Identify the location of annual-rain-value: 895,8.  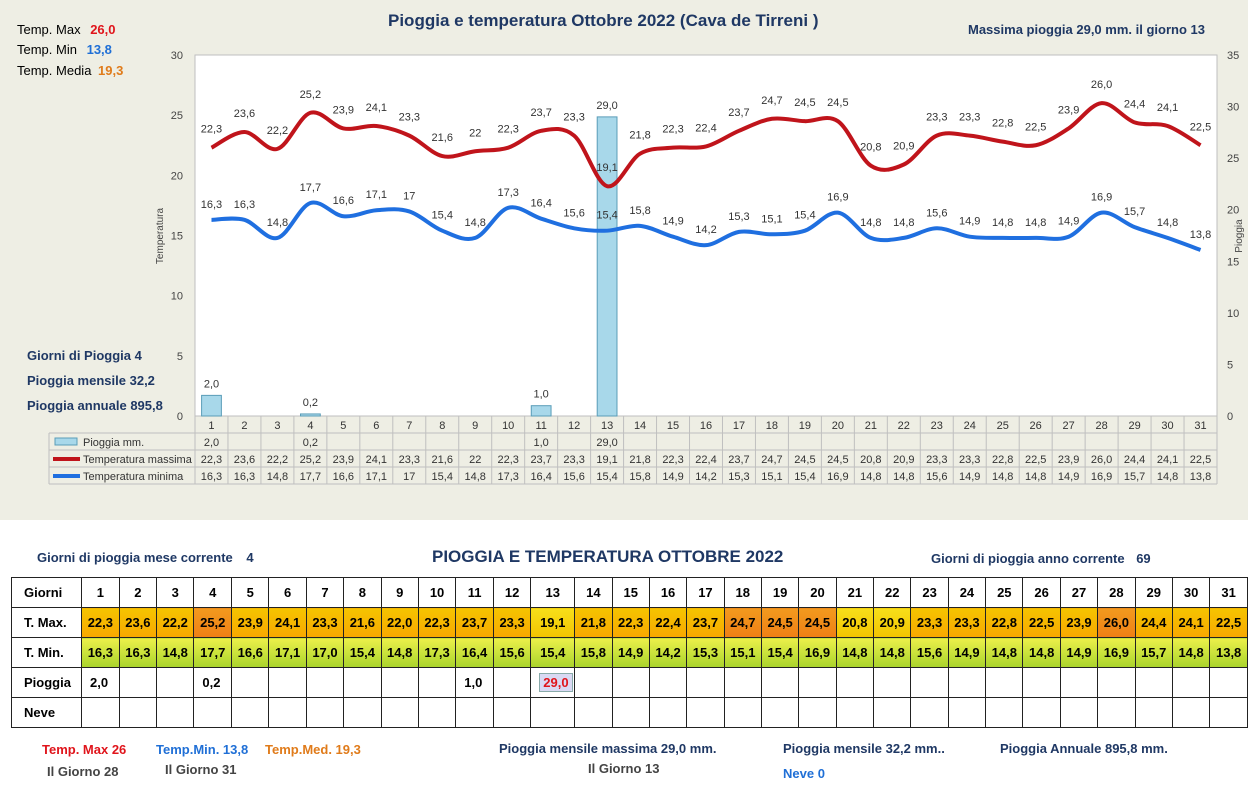
(146, 405).